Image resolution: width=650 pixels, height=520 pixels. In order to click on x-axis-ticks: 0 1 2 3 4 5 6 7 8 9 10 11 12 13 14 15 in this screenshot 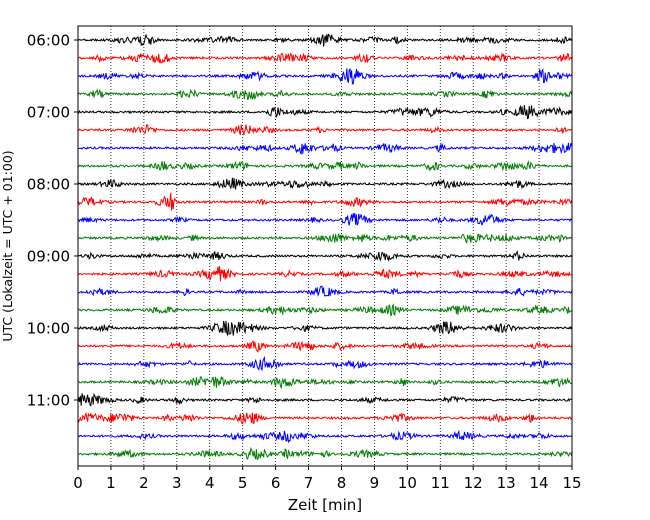, I will do `click(327, 479)`.